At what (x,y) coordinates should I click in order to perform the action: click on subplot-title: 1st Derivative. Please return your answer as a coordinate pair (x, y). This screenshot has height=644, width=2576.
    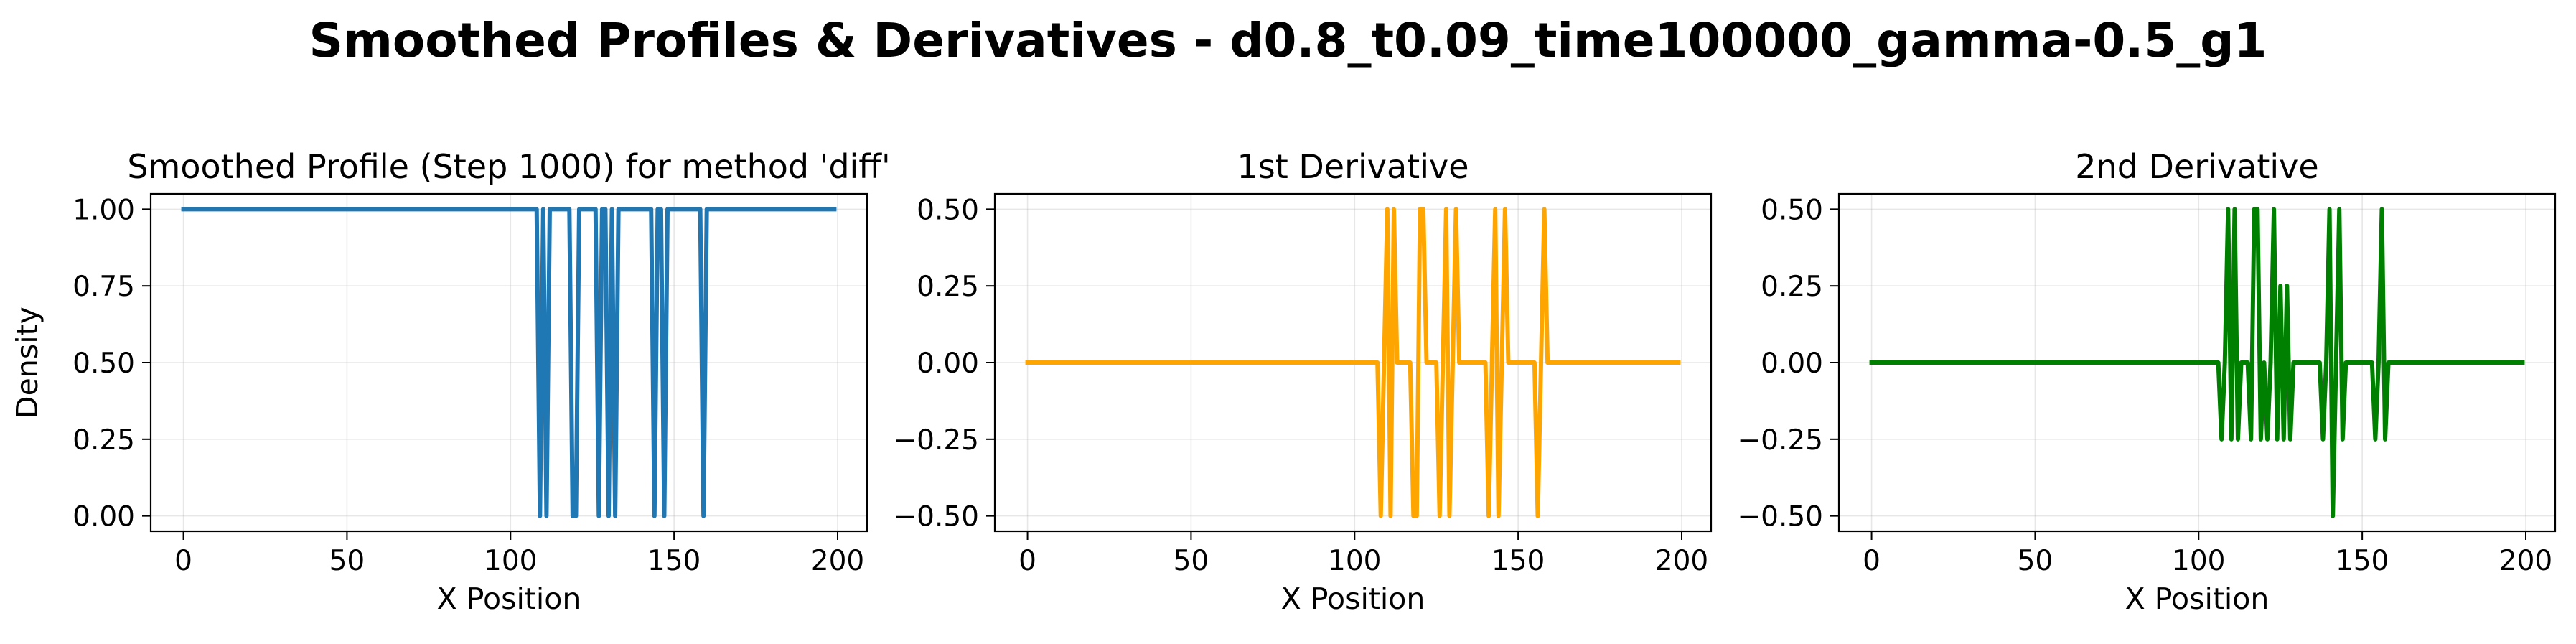
    Looking at the image, I should click on (1353, 166).